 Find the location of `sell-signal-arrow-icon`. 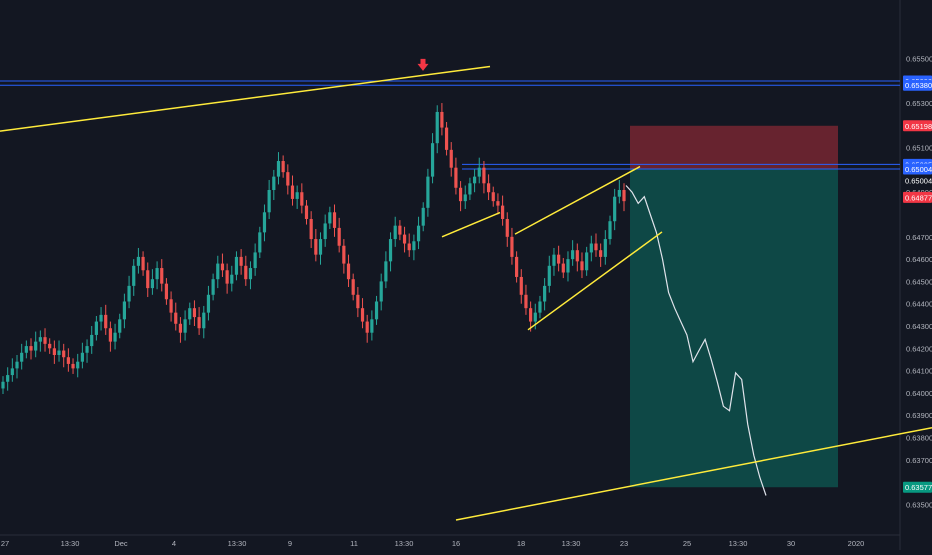

sell-signal-arrow-icon is located at coordinates (423, 64).